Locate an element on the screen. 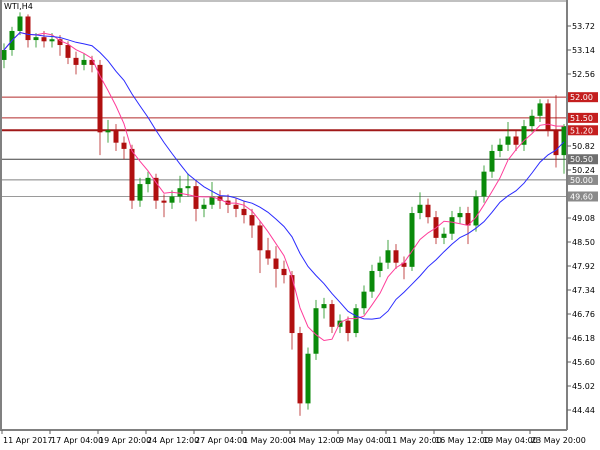 The height and width of the screenshot is (450, 600). x-tick-label: 11 Apr 2017 is located at coordinates (27, 440).